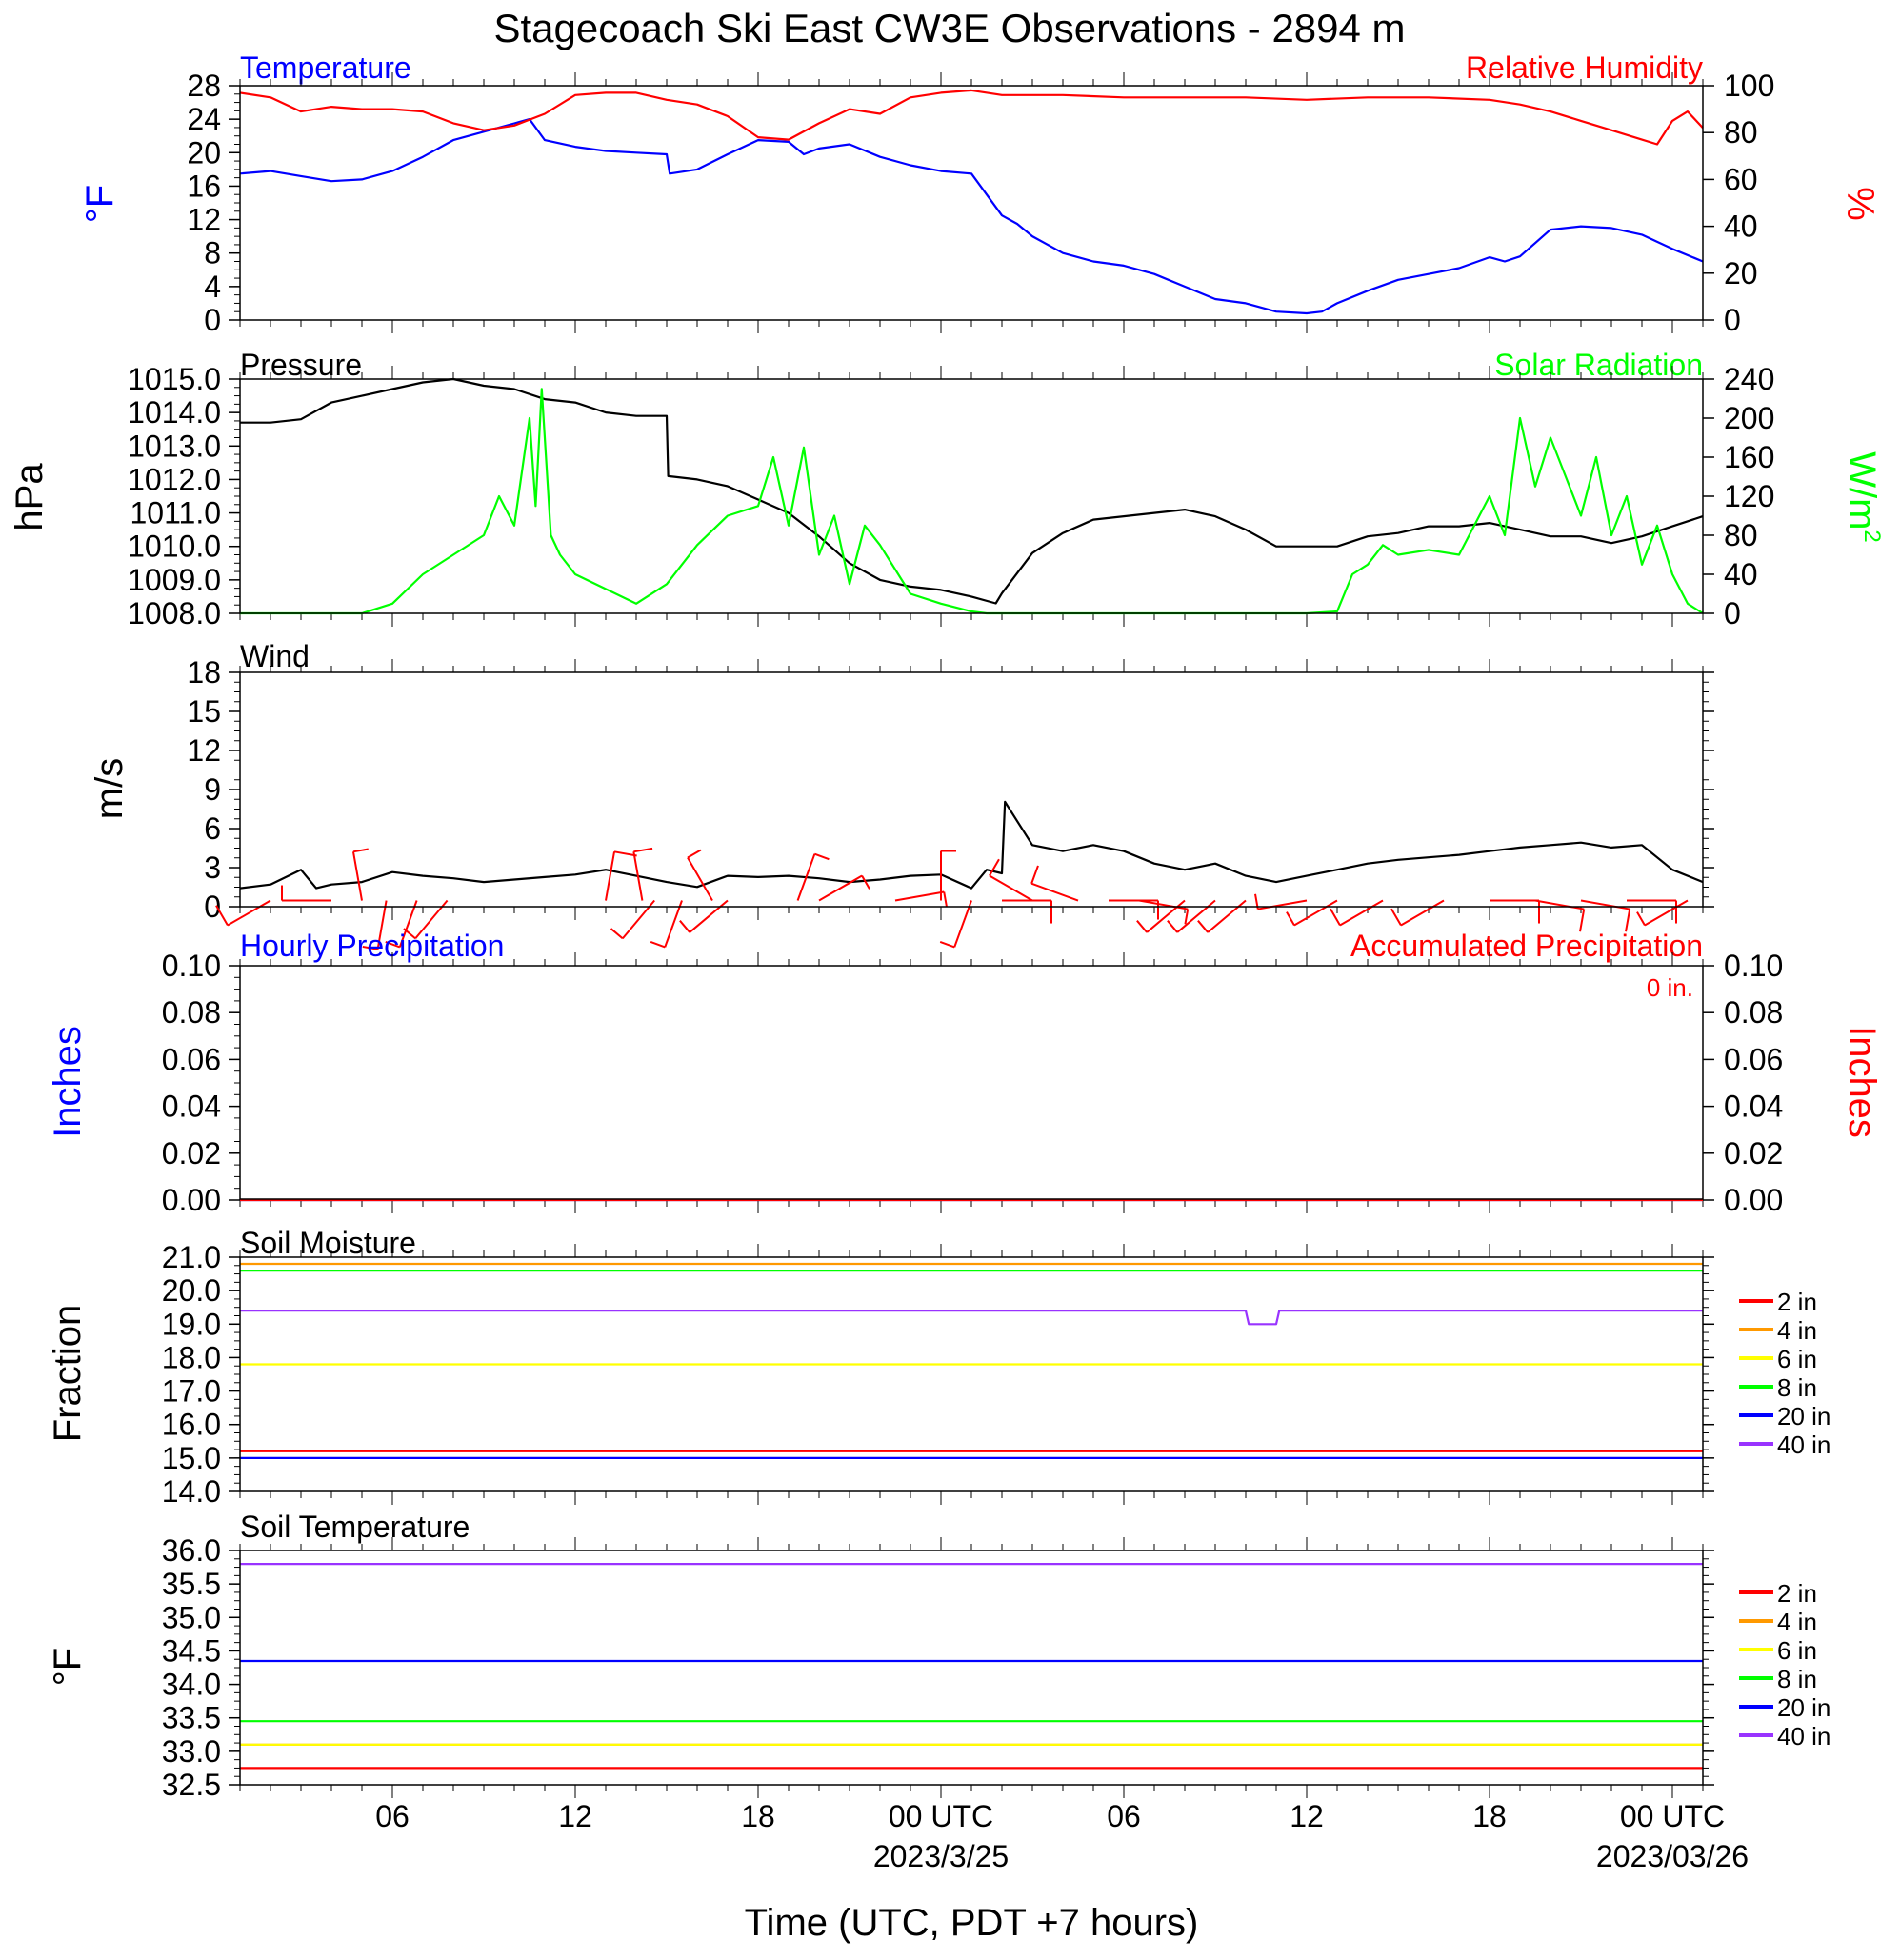 This screenshot has width=1900, height=1960. I want to click on y-tick-label: 1012.0, so click(174, 479).